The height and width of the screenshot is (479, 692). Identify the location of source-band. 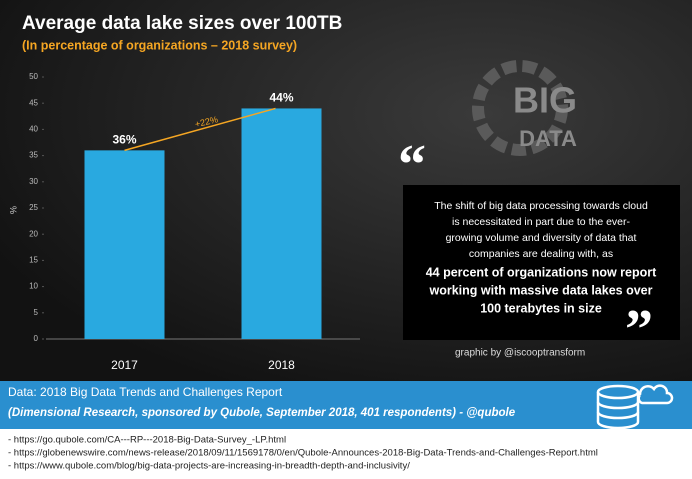
(346, 405).